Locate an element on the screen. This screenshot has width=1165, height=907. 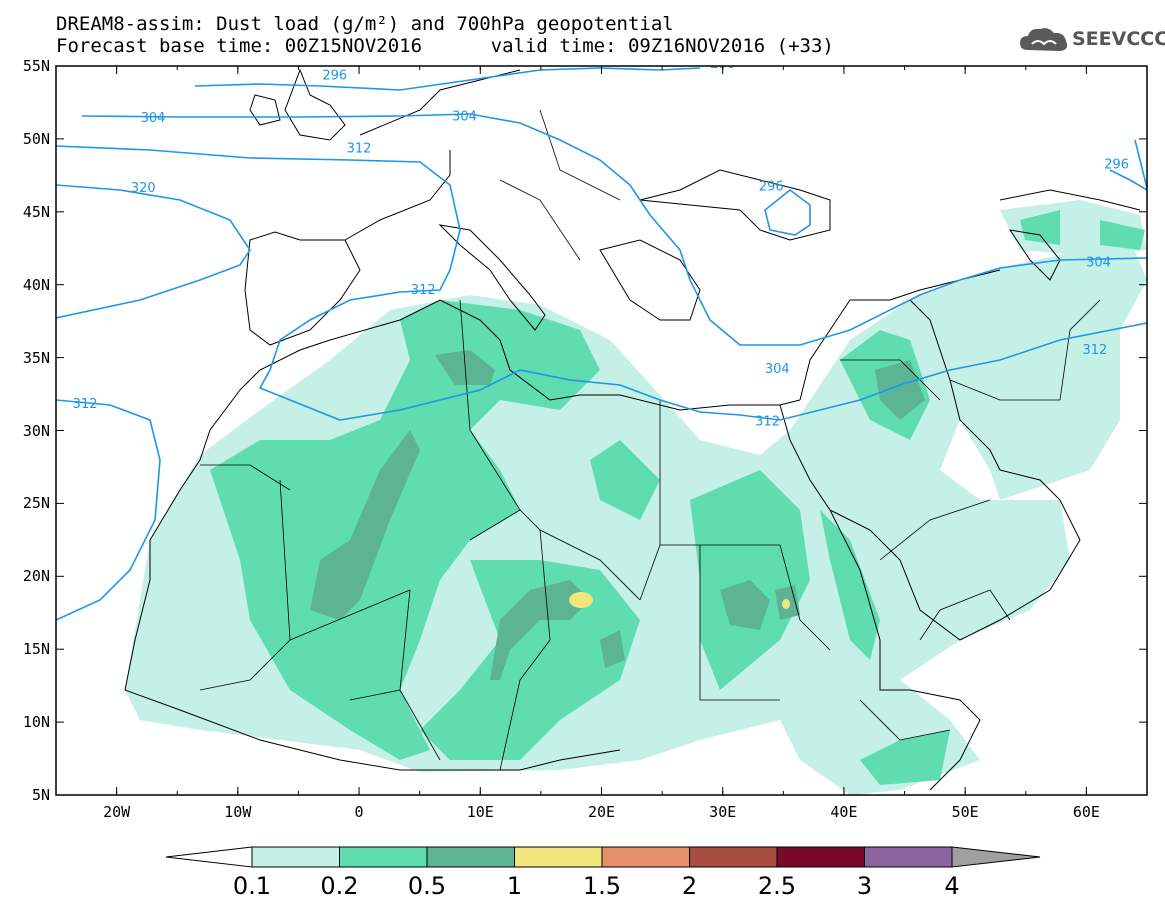
colorbar is located at coordinates (603, 857).